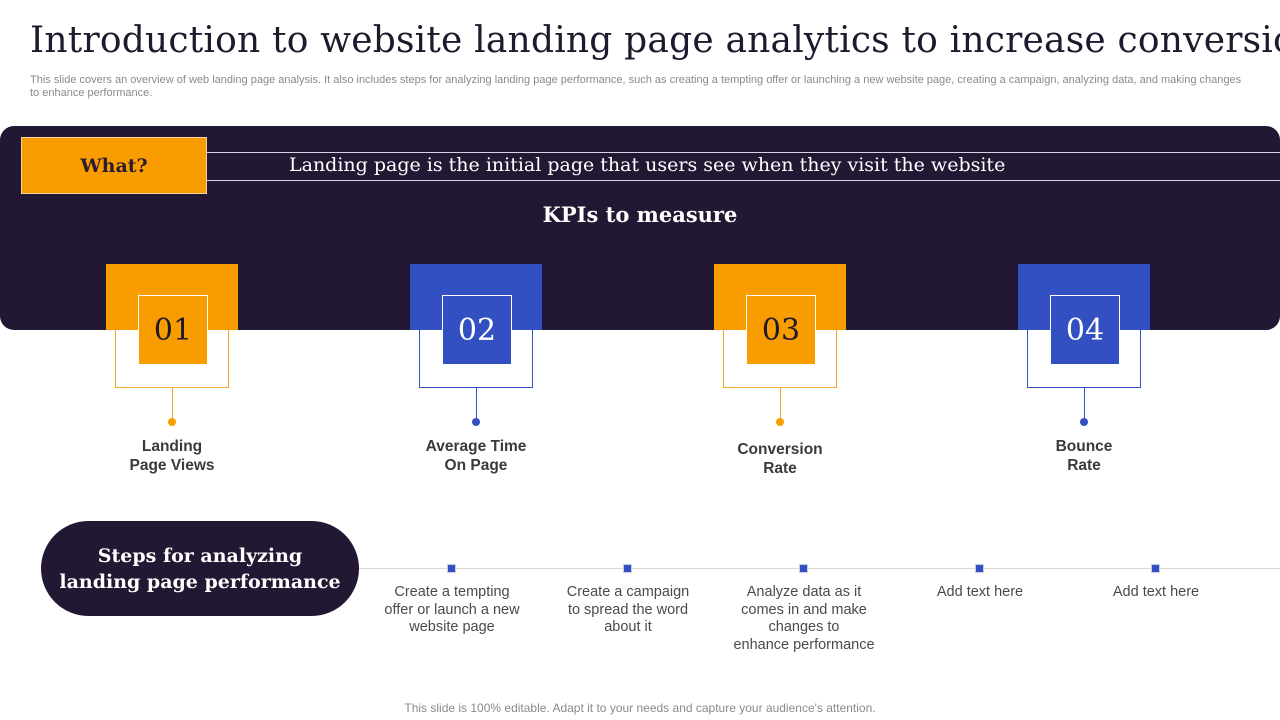 The height and width of the screenshot is (720, 1280). Describe the element at coordinates (1084, 456) in the screenshot. I see `kpi-label: Bounce Rate` at that location.